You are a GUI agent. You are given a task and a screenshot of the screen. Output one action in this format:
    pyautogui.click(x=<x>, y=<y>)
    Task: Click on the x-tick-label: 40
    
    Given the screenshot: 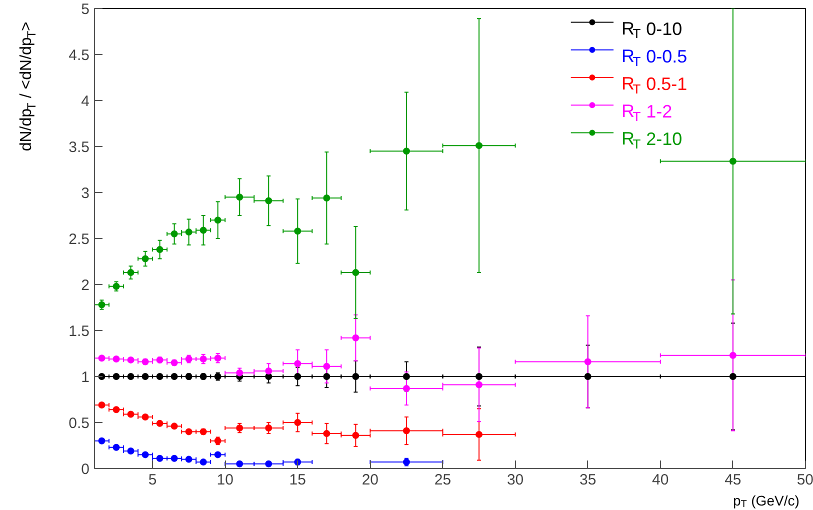 What is the action you would take?
    pyautogui.click(x=660, y=480)
    